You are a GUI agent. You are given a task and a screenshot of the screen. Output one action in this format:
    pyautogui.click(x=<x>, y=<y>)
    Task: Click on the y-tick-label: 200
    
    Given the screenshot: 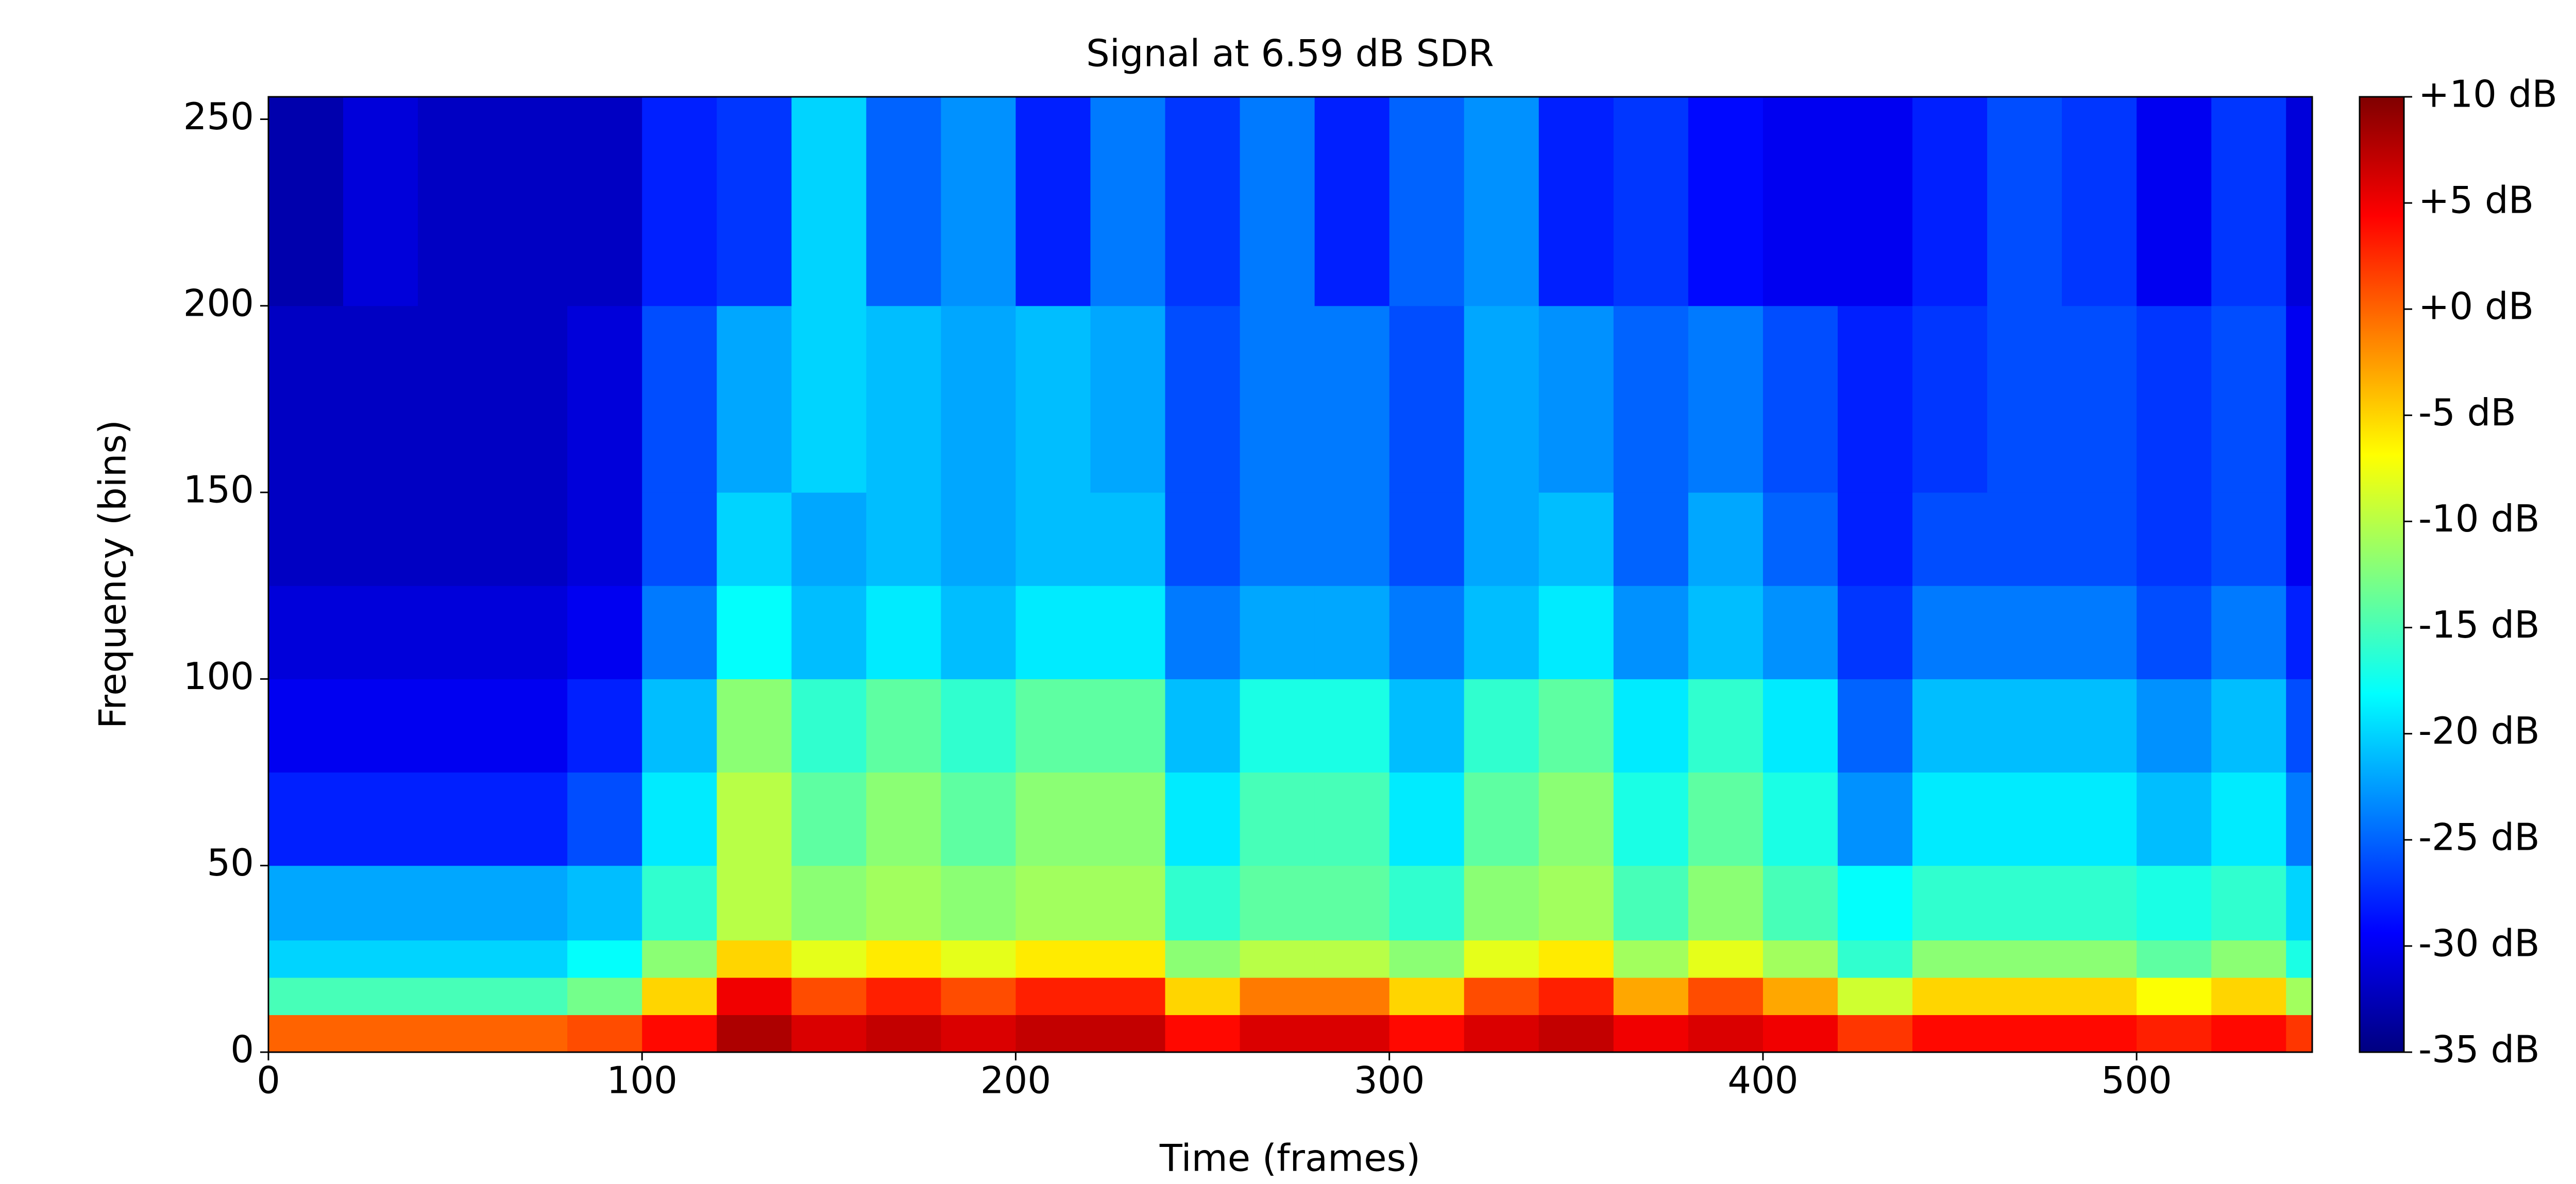 What is the action you would take?
    pyautogui.click(x=218, y=303)
    